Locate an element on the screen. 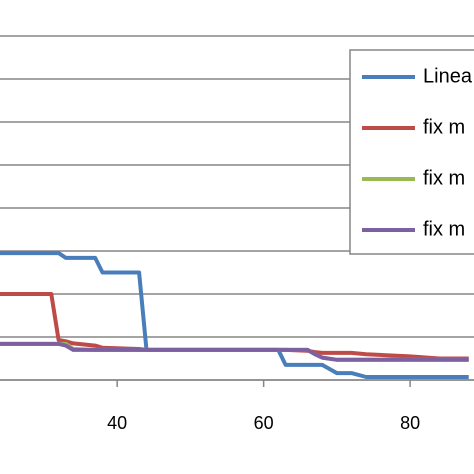 This screenshot has width=474, height=474. legend-box is located at coordinates (411, 152).